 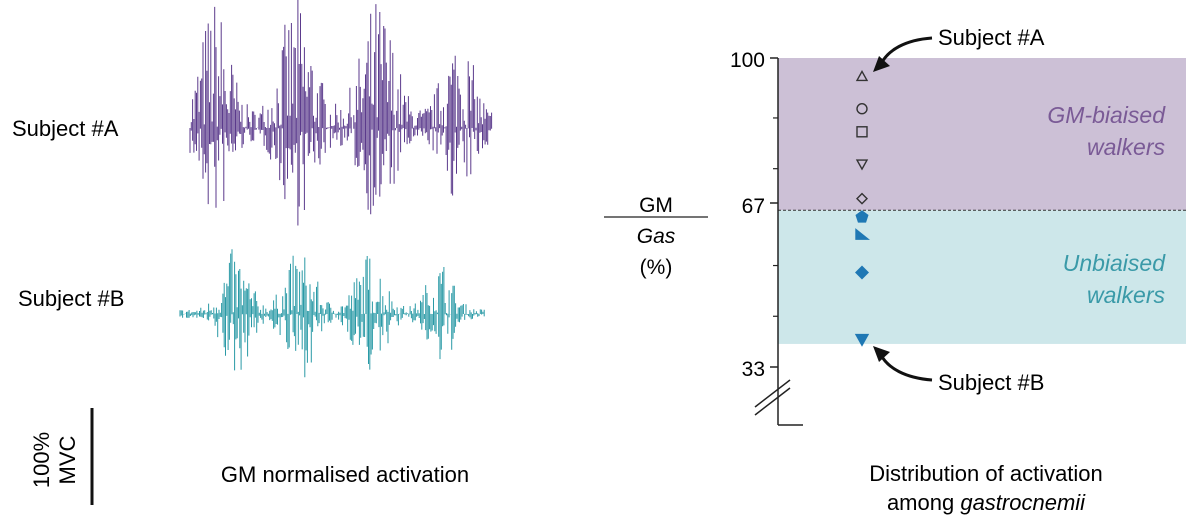 What do you see at coordinates (862, 208) in the screenshot?
I see `data-markers` at bounding box center [862, 208].